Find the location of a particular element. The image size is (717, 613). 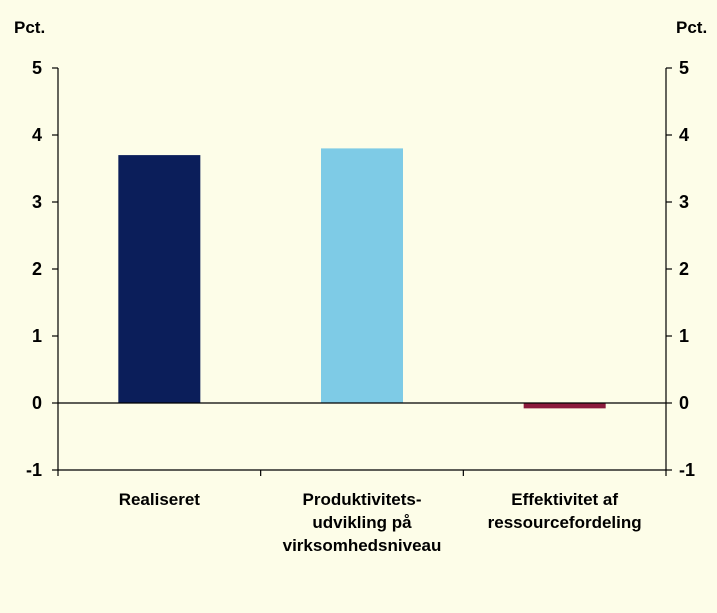

y-tick-label-right: 4 is located at coordinates (684, 135).